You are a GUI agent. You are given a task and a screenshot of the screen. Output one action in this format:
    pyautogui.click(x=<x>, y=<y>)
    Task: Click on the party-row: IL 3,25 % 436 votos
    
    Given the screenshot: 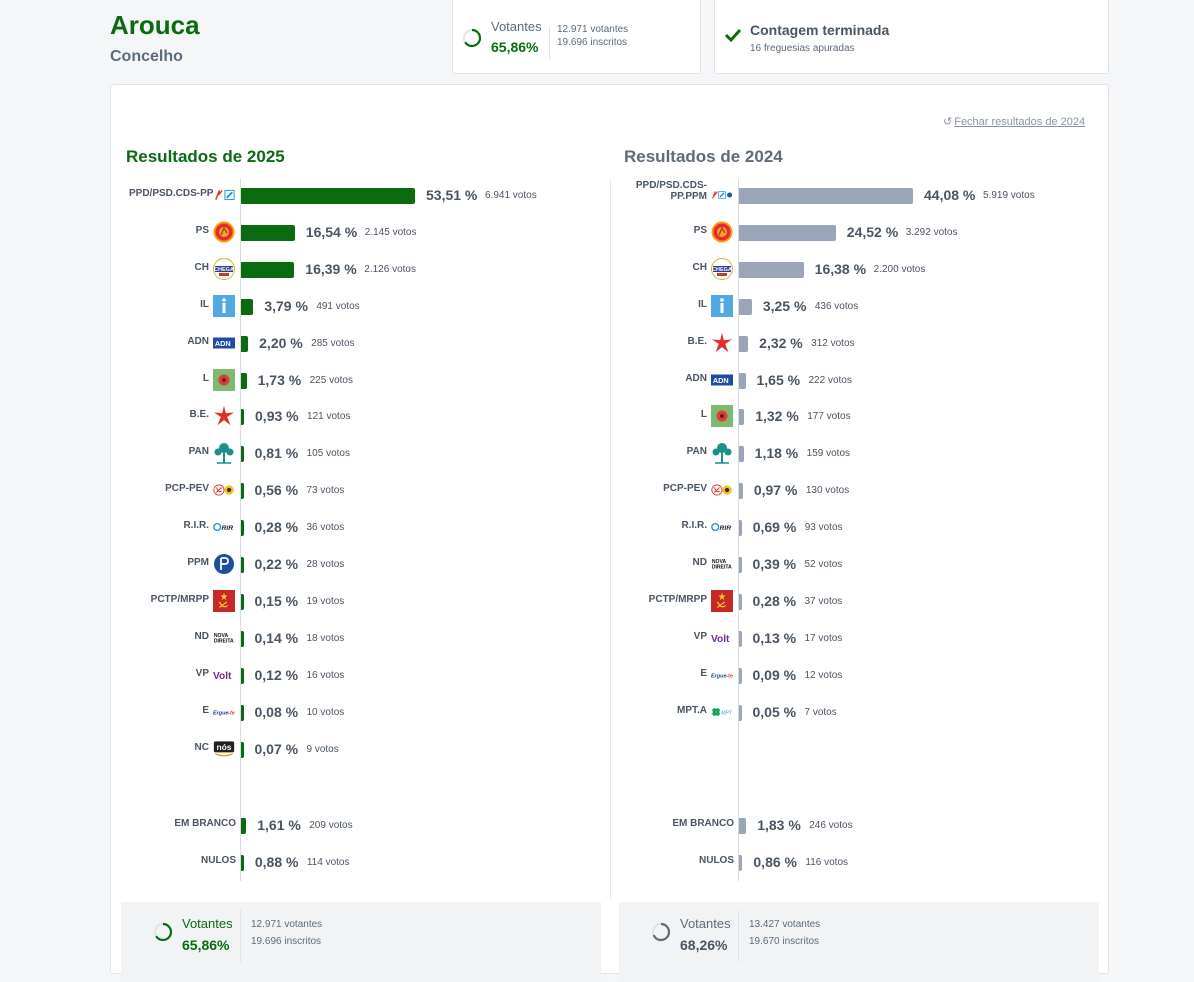 What is the action you would take?
    pyautogui.click(x=849, y=305)
    